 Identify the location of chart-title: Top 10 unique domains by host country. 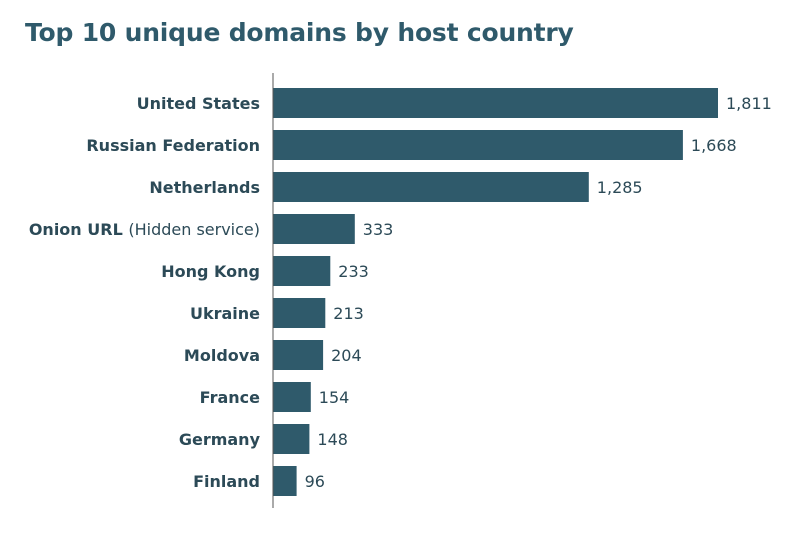
(299, 32).